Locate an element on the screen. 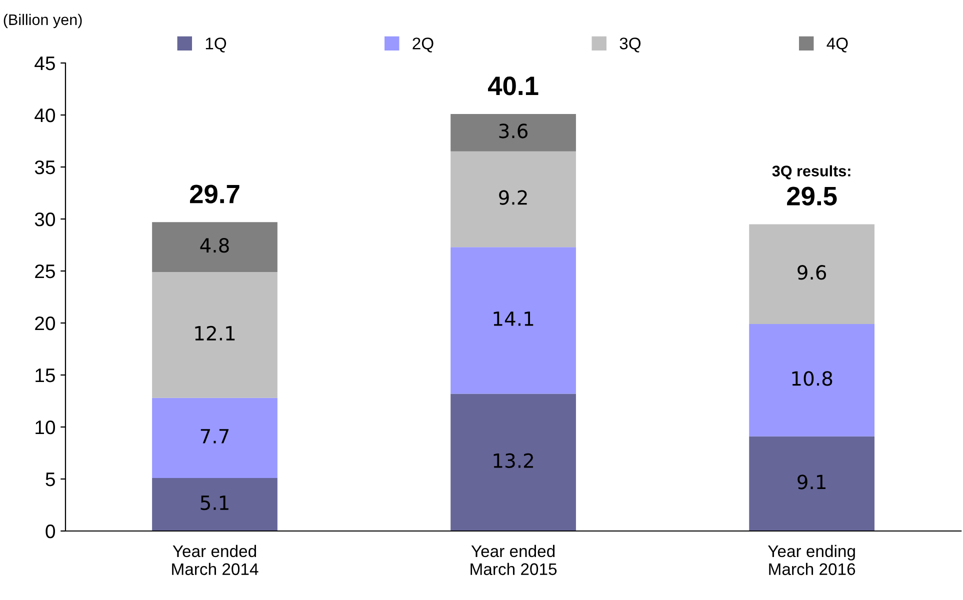  y-axis-title: (Billion yen) is located at coordinates (43, 21).